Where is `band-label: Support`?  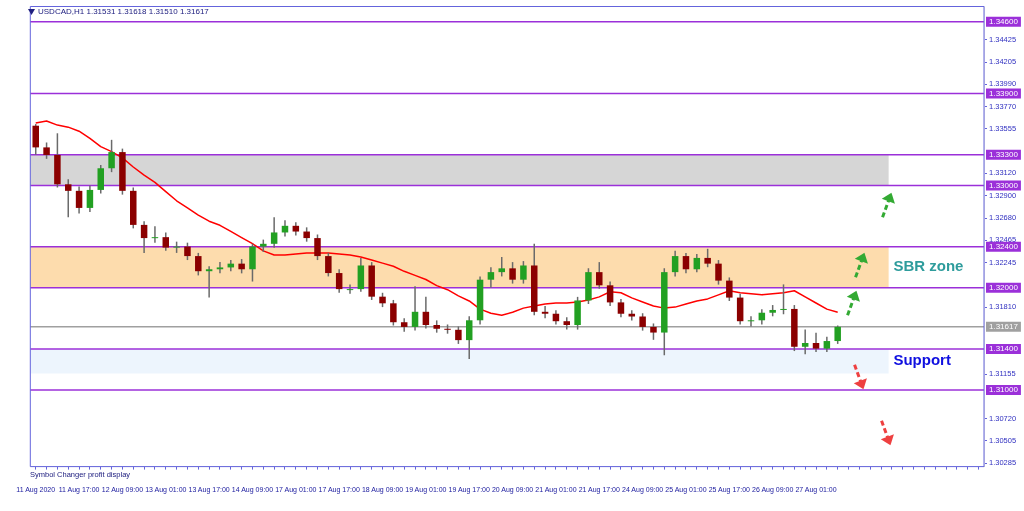 band-label: Support is located at coordinates (922, 360).